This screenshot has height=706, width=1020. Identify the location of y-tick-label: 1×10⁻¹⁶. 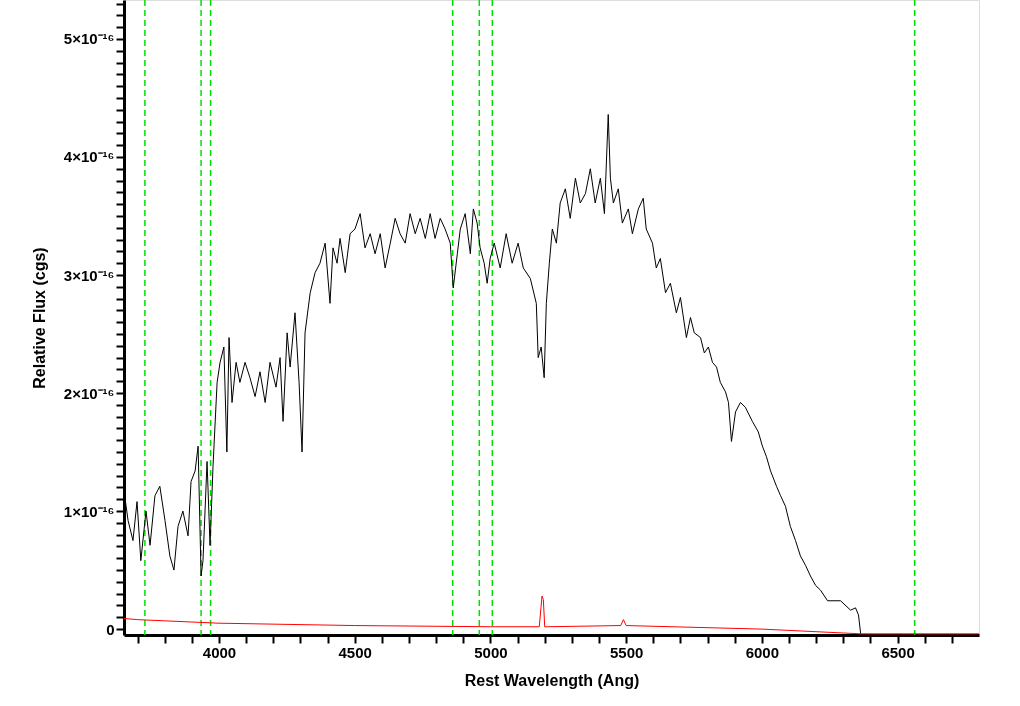
(89, 511).